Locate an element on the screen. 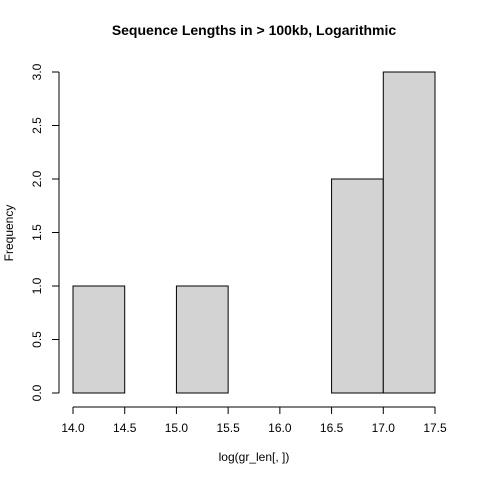  y-tick-label: 1.5 is located at coordinates (37, 232).